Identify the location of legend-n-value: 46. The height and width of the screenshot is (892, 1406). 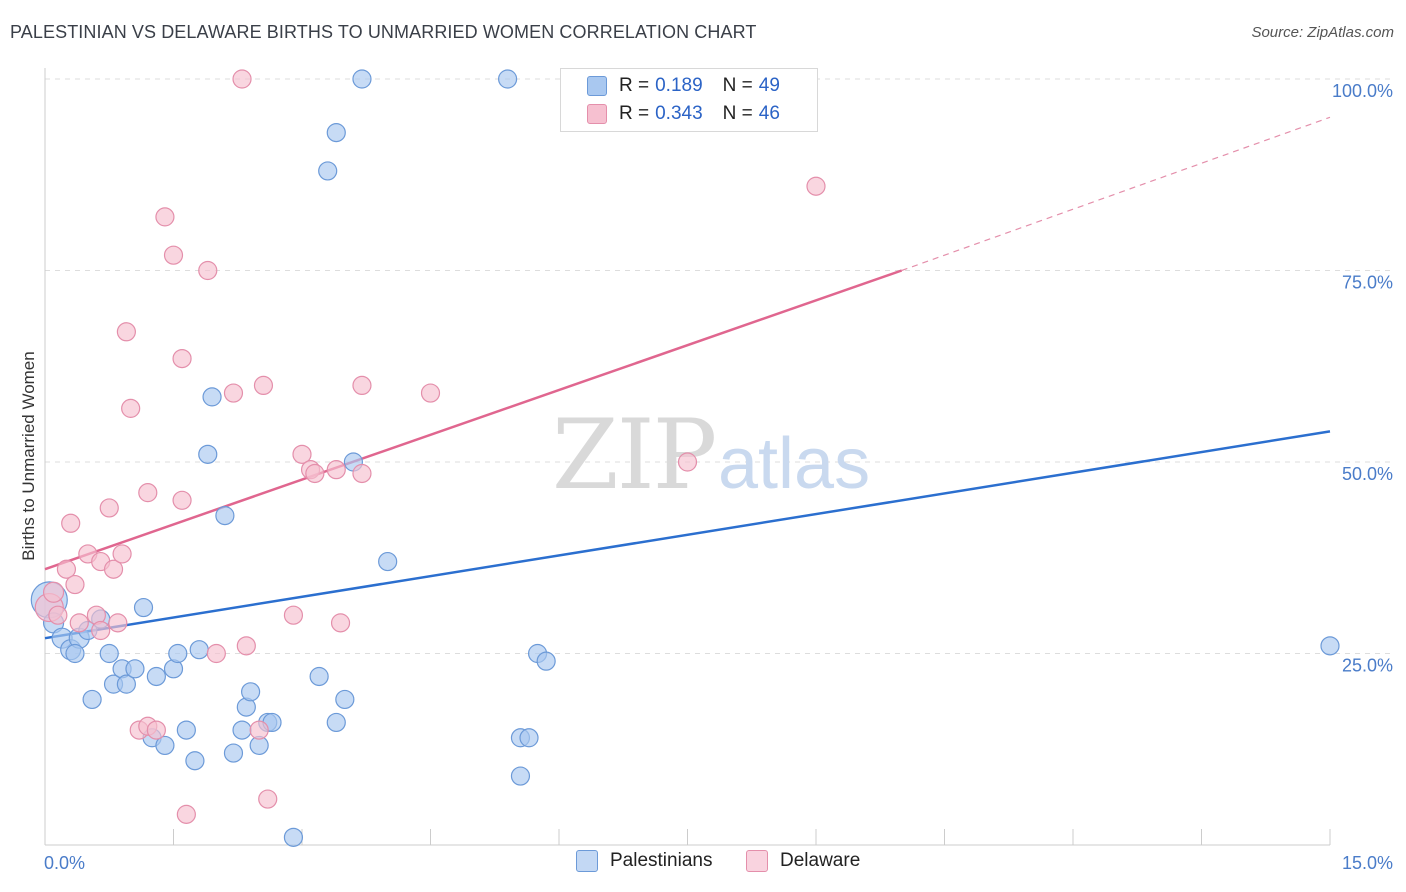
(769, 113).